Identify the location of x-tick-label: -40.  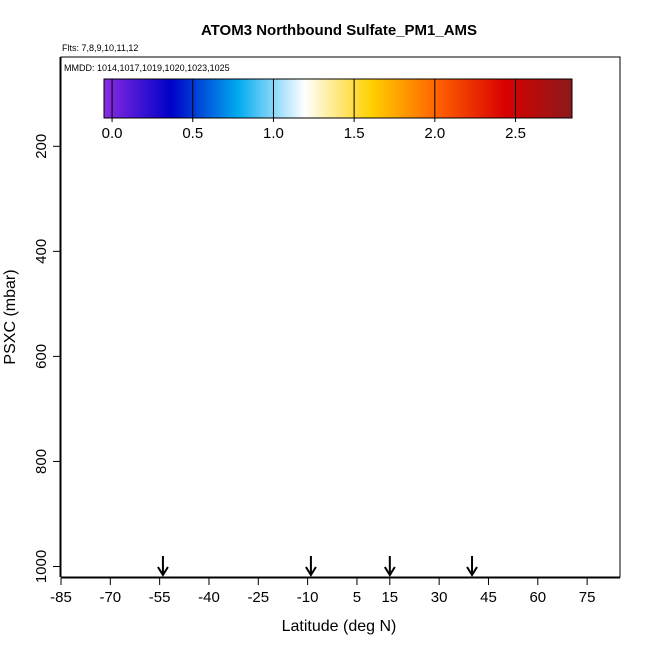
(209, 597).